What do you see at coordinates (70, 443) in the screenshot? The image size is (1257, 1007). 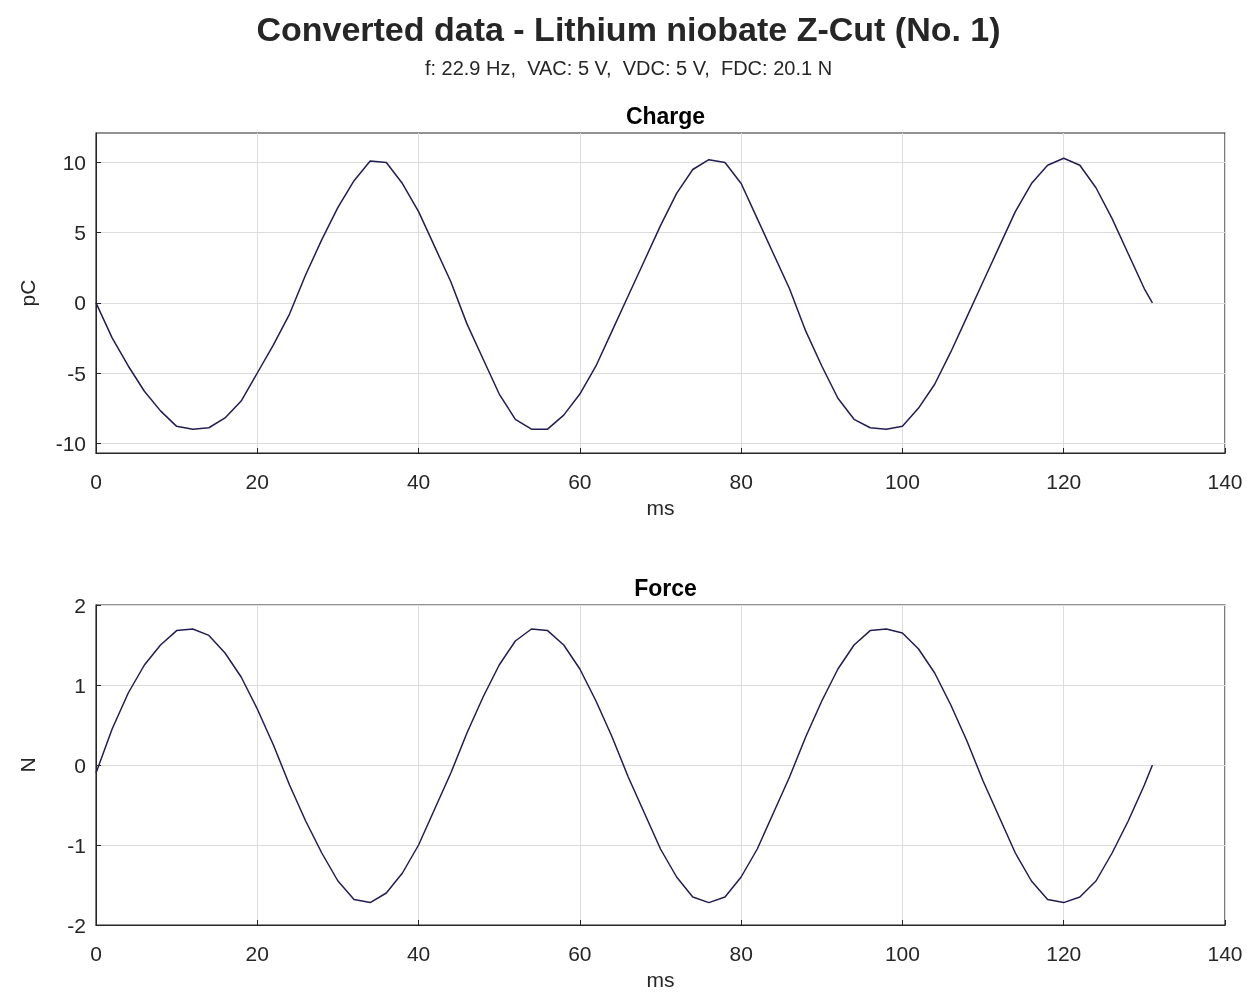 I see `y-tick-label: -10` at bounding box center [70, 443].